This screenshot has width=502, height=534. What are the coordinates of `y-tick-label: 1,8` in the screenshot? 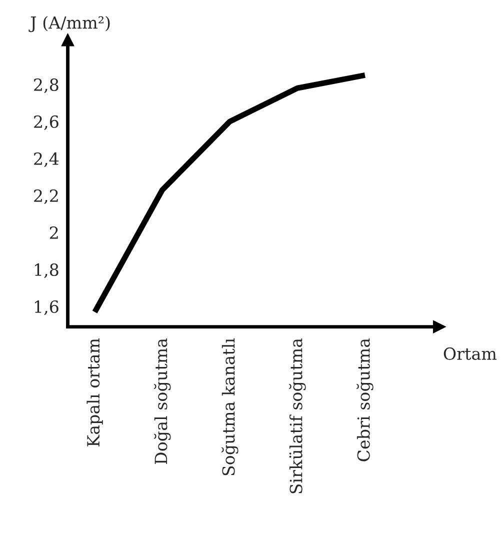 It's located at (46, 270).